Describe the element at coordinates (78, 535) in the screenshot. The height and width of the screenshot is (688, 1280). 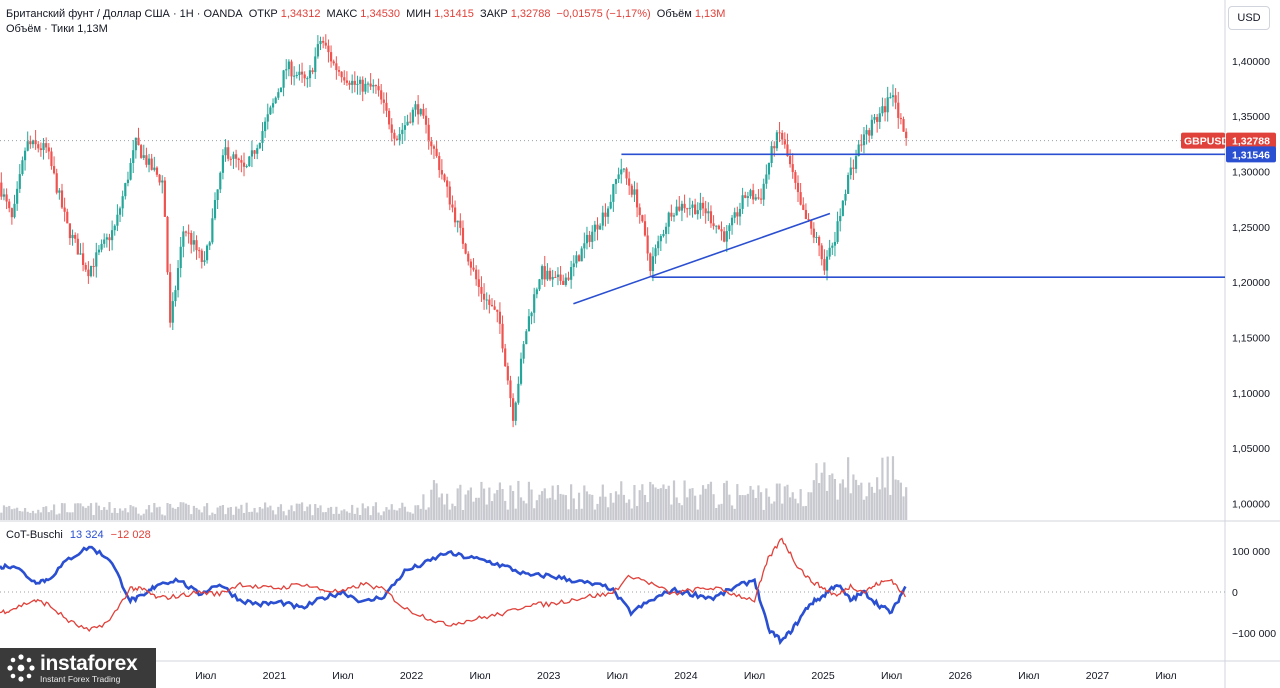
I see `cot-legend: CoT-Buschi 13 324 −12 028` at that location.